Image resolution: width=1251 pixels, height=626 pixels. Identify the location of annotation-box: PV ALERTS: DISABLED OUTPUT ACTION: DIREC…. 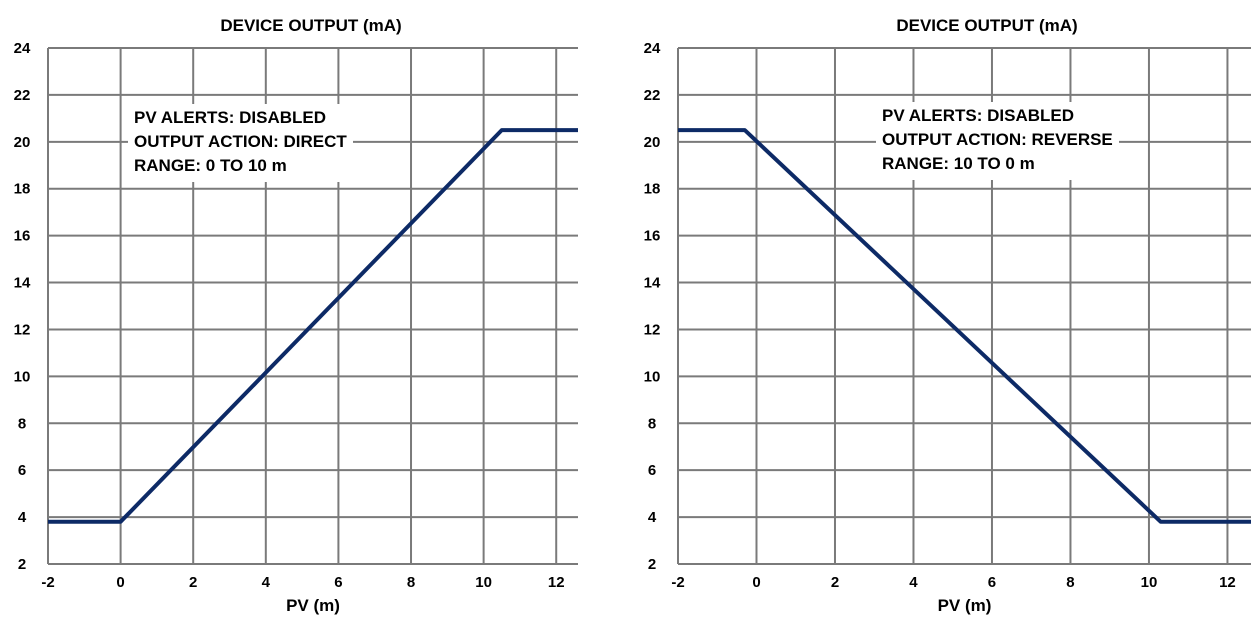
(240, 143).